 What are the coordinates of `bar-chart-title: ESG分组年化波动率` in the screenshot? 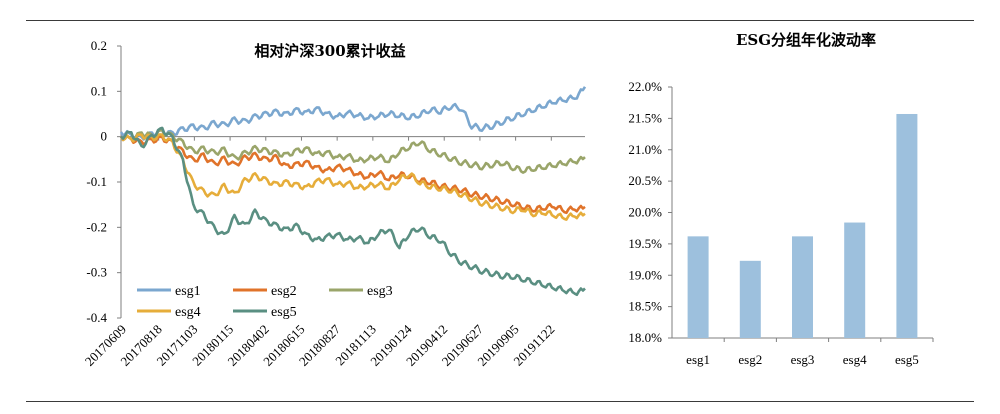 It's located at (806, 40).